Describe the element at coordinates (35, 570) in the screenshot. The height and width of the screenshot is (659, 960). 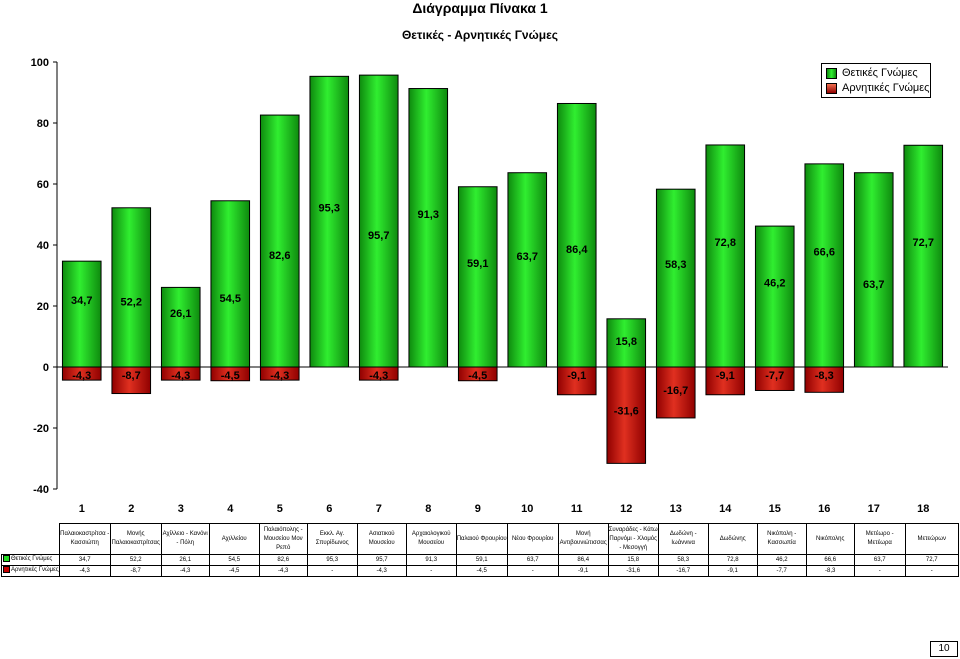
I see `row-label-text: Αρνητικές Γνώμες` at that location.